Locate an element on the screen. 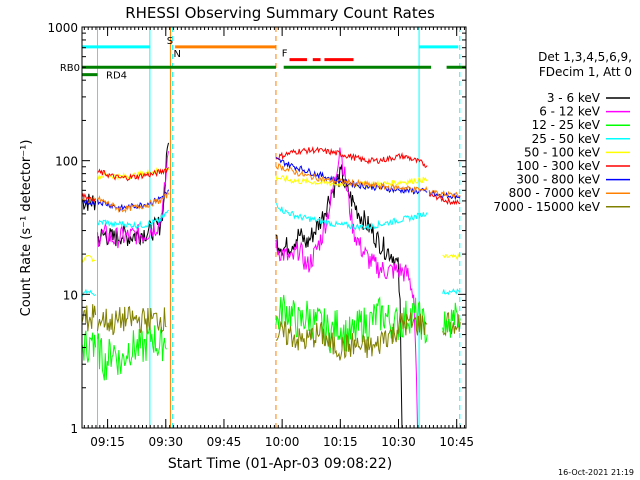 Image resolution: width=640 pixels, height=480 pixels. legend-label-300-800-kev: 300 - 800 keV is located at coordinates (558, 180).